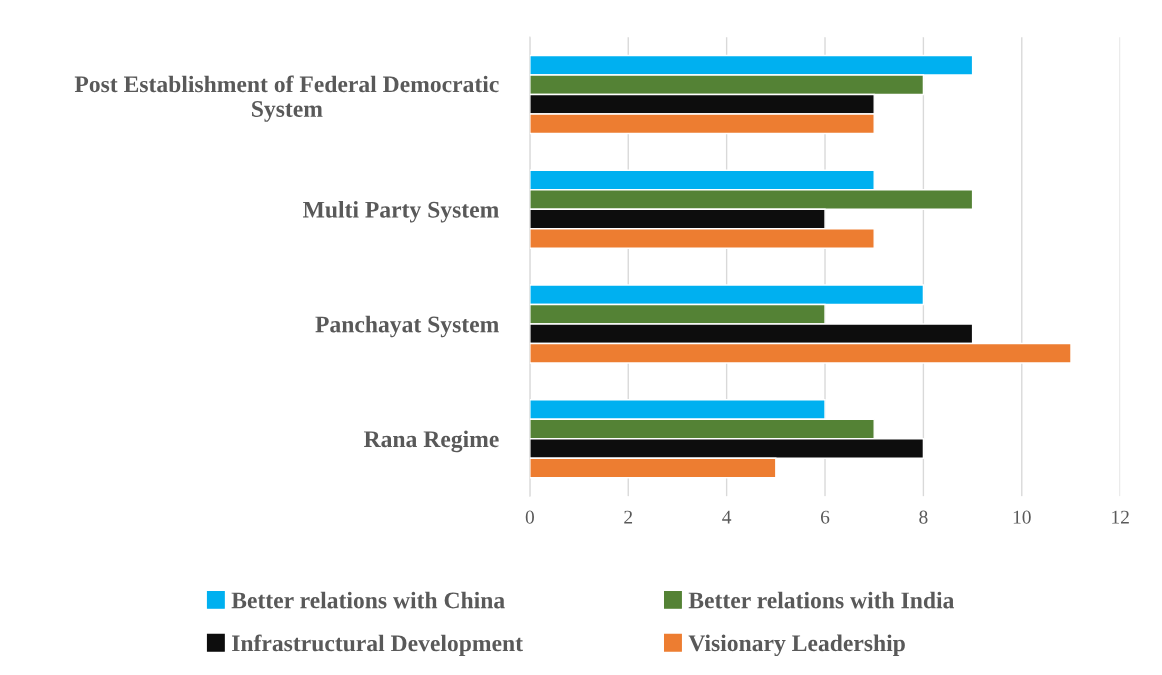 The image size is (1162, 675). I want to click on x-tick-label: 6, so click(825, 517).